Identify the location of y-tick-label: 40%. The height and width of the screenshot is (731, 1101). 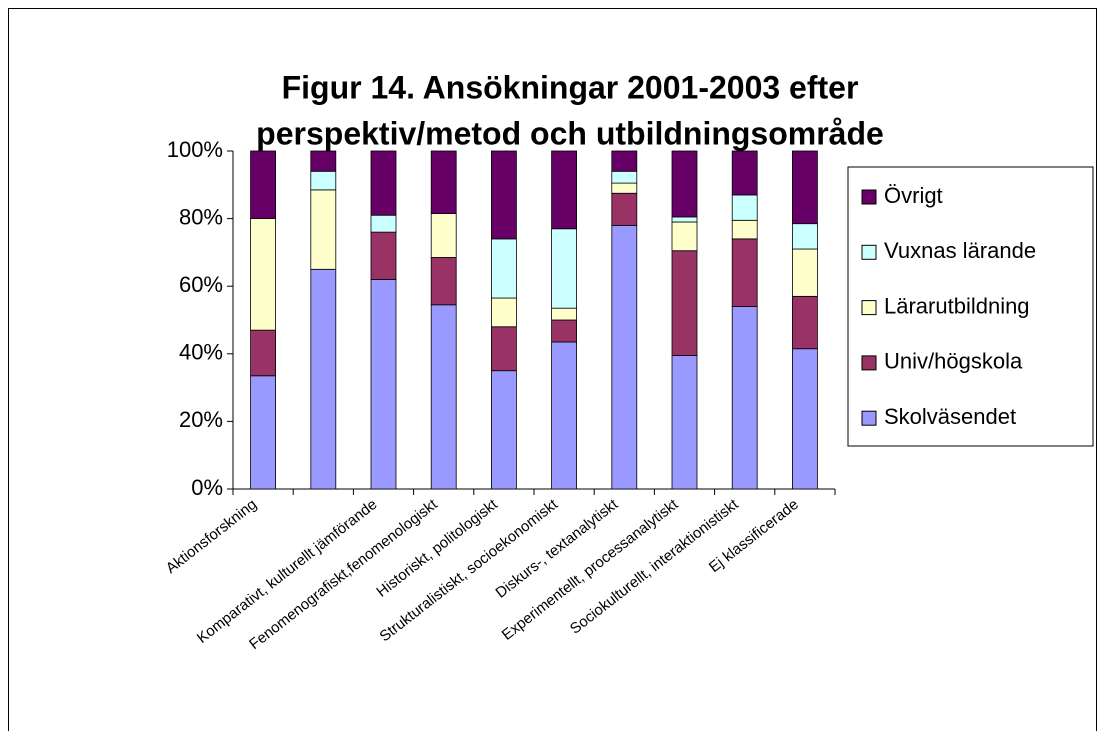
(201, 352).